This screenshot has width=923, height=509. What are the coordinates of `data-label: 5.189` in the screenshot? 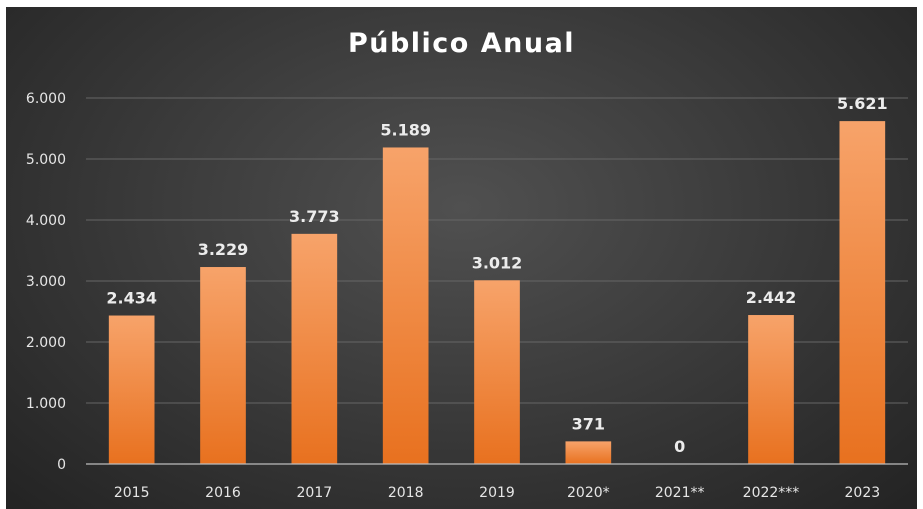 It's located at (405, 129).